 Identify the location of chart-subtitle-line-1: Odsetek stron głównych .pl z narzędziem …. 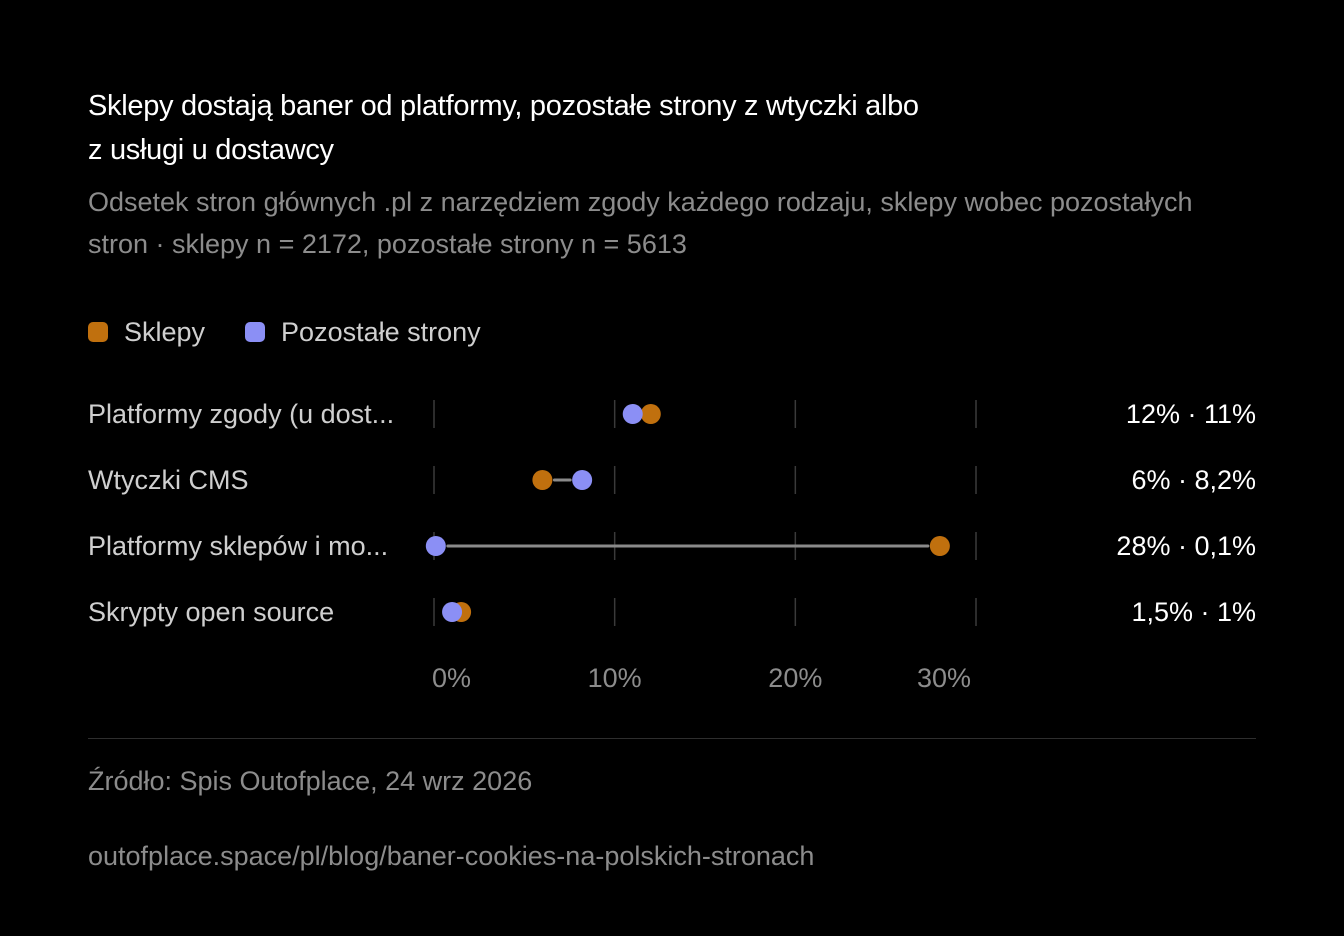
(640, 202).